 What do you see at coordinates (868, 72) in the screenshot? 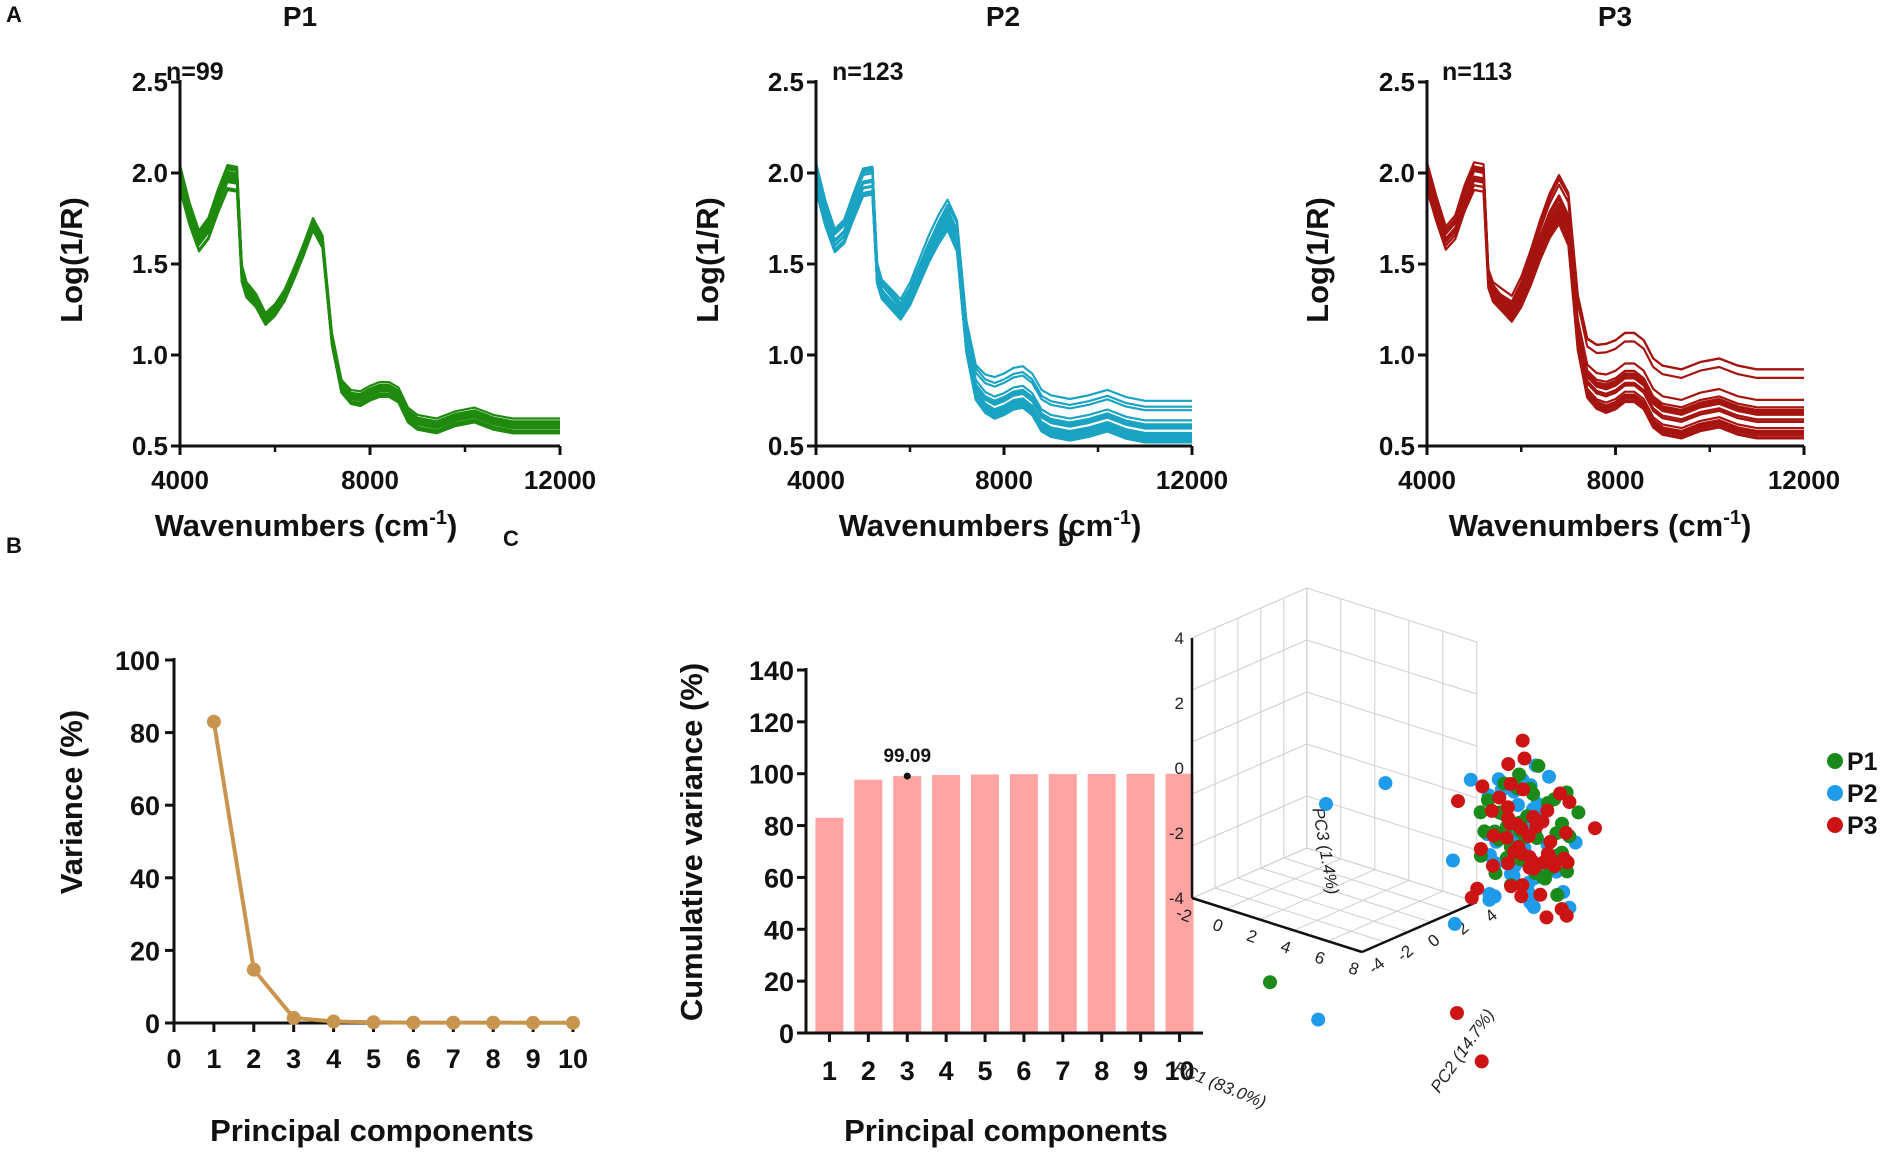
I see `sample-count-p2: n=123` at bounding box center [868, 72].